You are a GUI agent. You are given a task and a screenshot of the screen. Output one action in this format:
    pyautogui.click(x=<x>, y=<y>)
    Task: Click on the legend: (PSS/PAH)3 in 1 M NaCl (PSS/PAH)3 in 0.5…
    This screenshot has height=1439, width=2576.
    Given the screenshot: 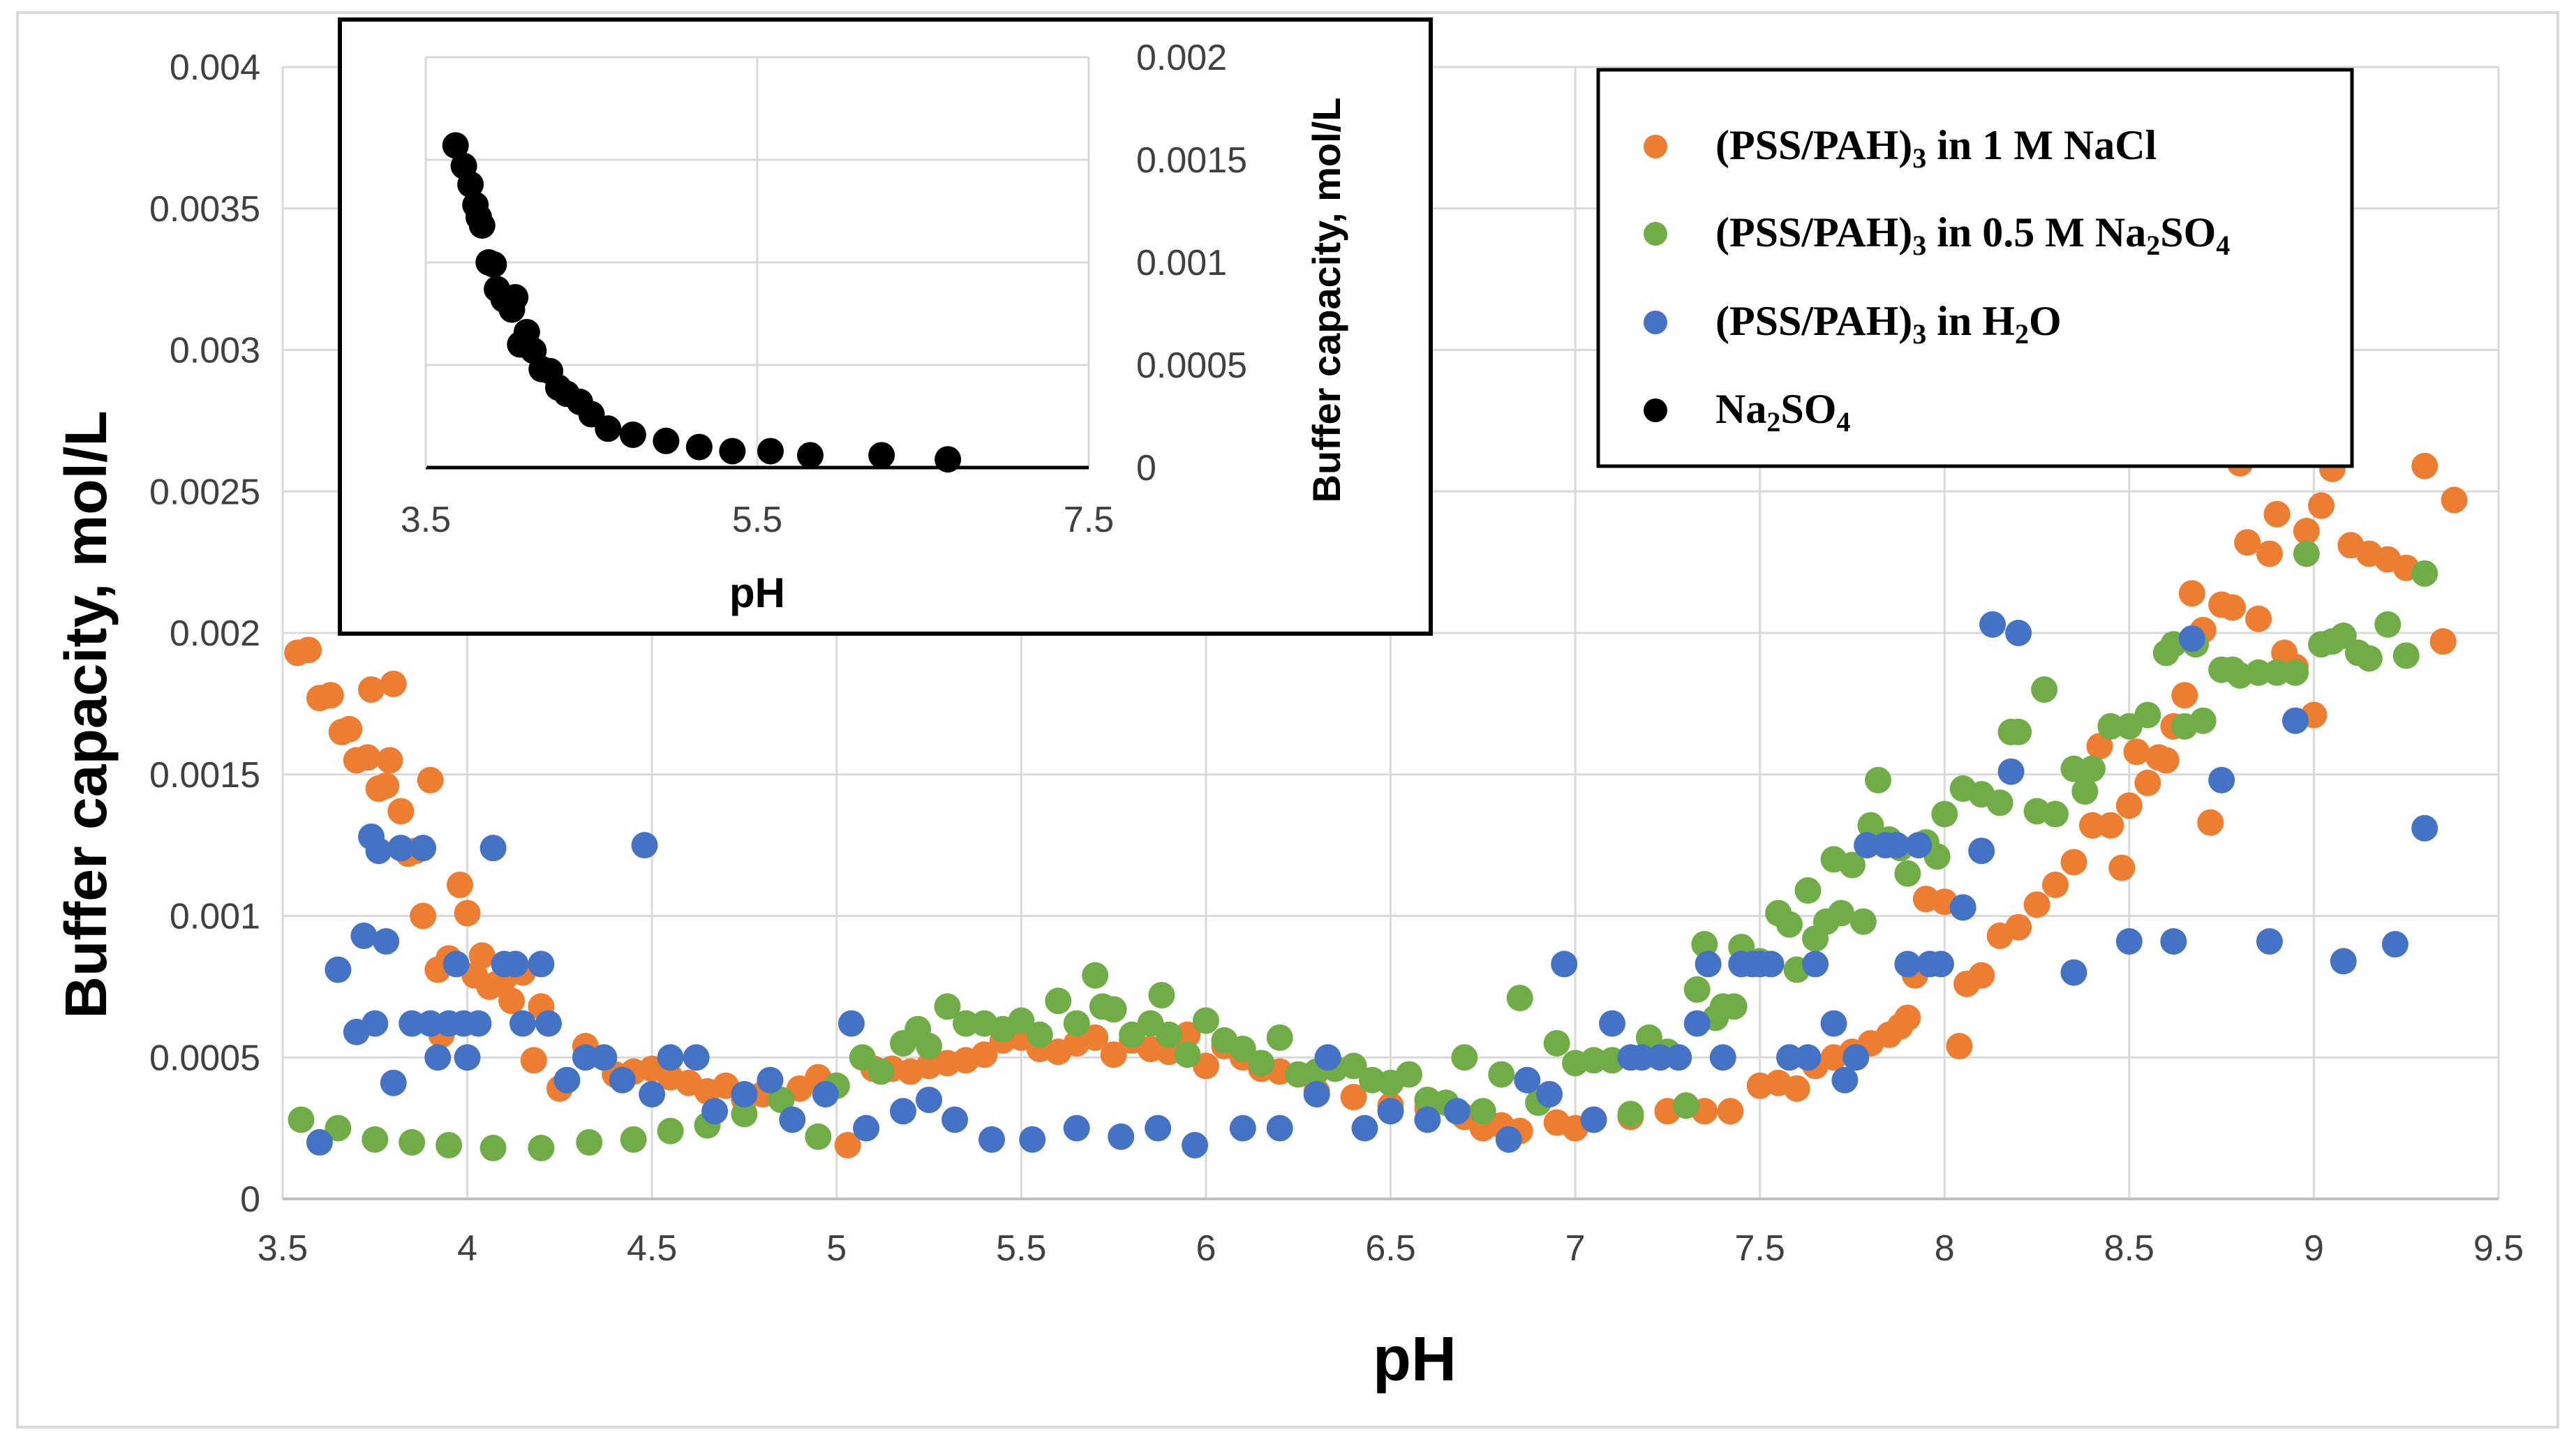 What is the action you would take?
    pyautogui.click(x=1975, y=268)
    